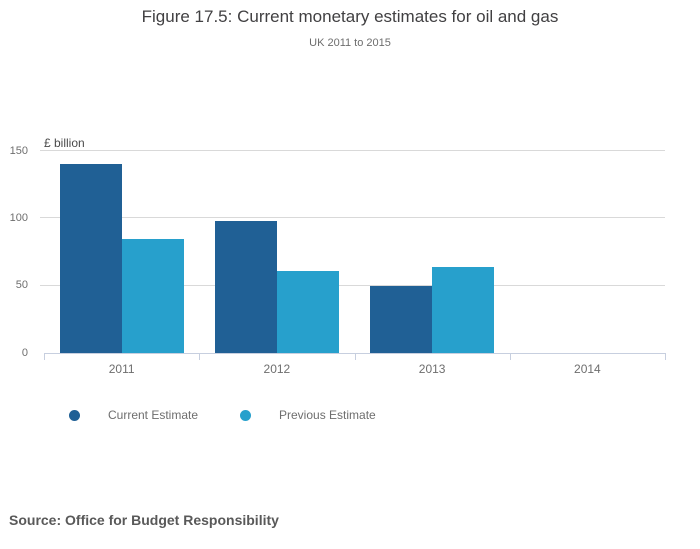 The width and height of the screenshot is (700, 549). What do you see at coordinates (245, 415) in the screenshot?
I see `legend-swatch-previous-estimate-icon` at bounding box center [245, 415].